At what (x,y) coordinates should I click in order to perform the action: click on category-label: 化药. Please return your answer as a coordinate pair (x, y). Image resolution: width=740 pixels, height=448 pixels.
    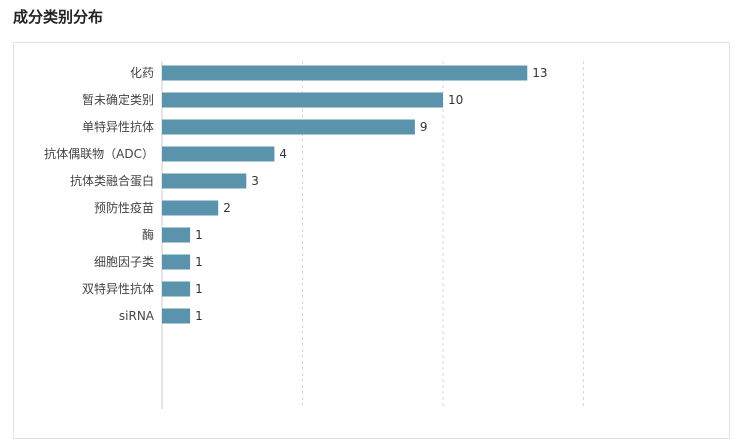
    Looking at the image, I should click on (142, 73).